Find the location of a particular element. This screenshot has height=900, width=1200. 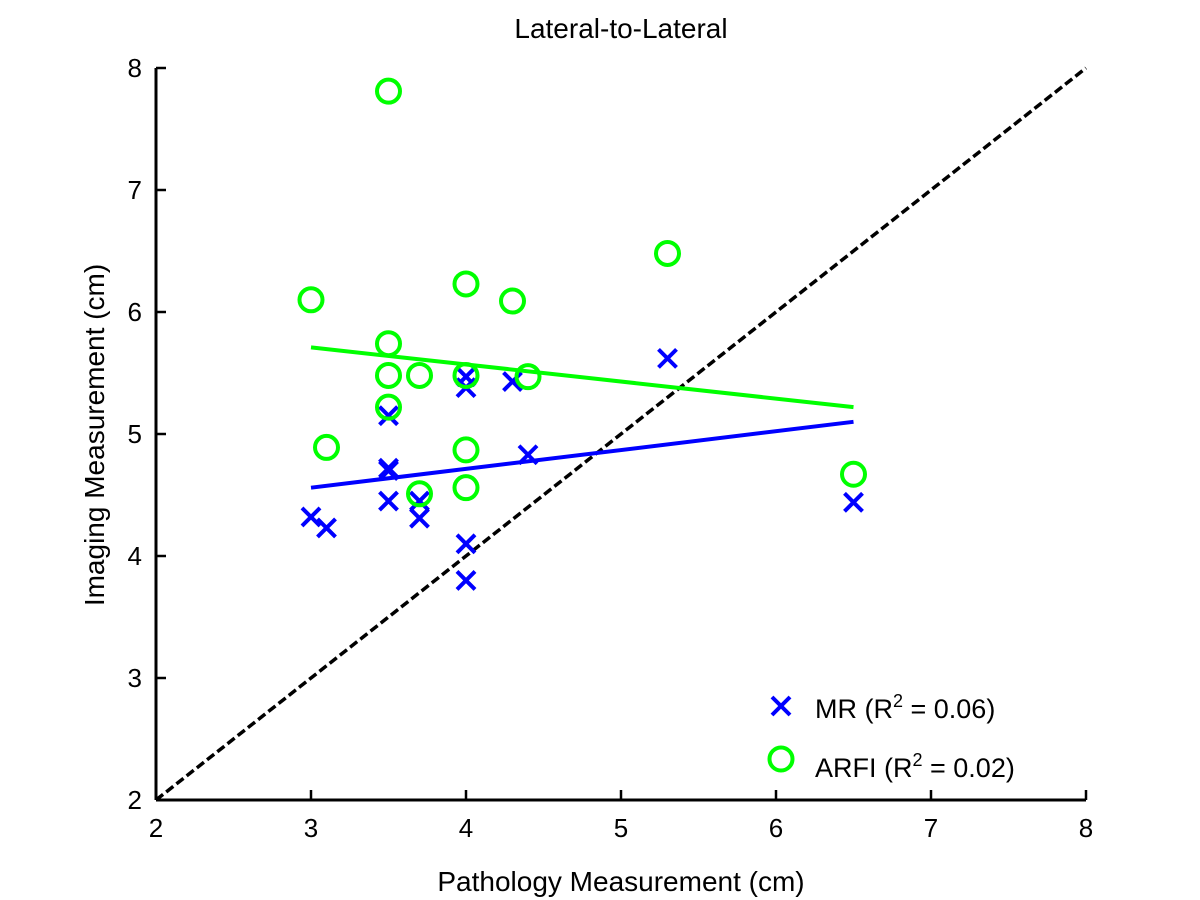

x-tick-label: 8 is located at coordinates (1086, 828).